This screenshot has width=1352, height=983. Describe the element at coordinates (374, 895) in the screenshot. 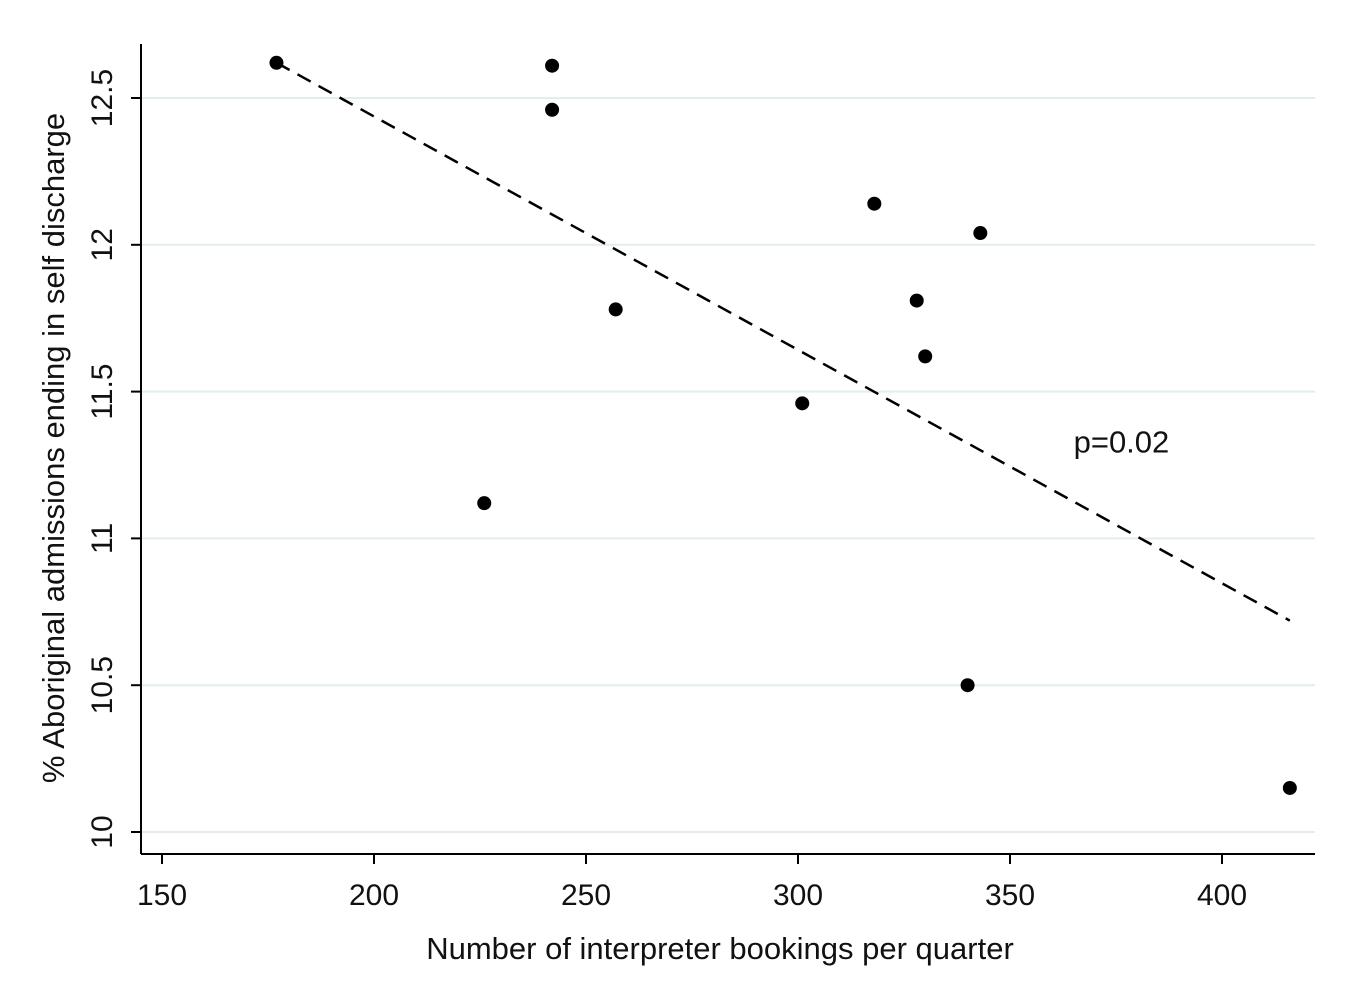

I see `x-tick-label: 200` at that location.